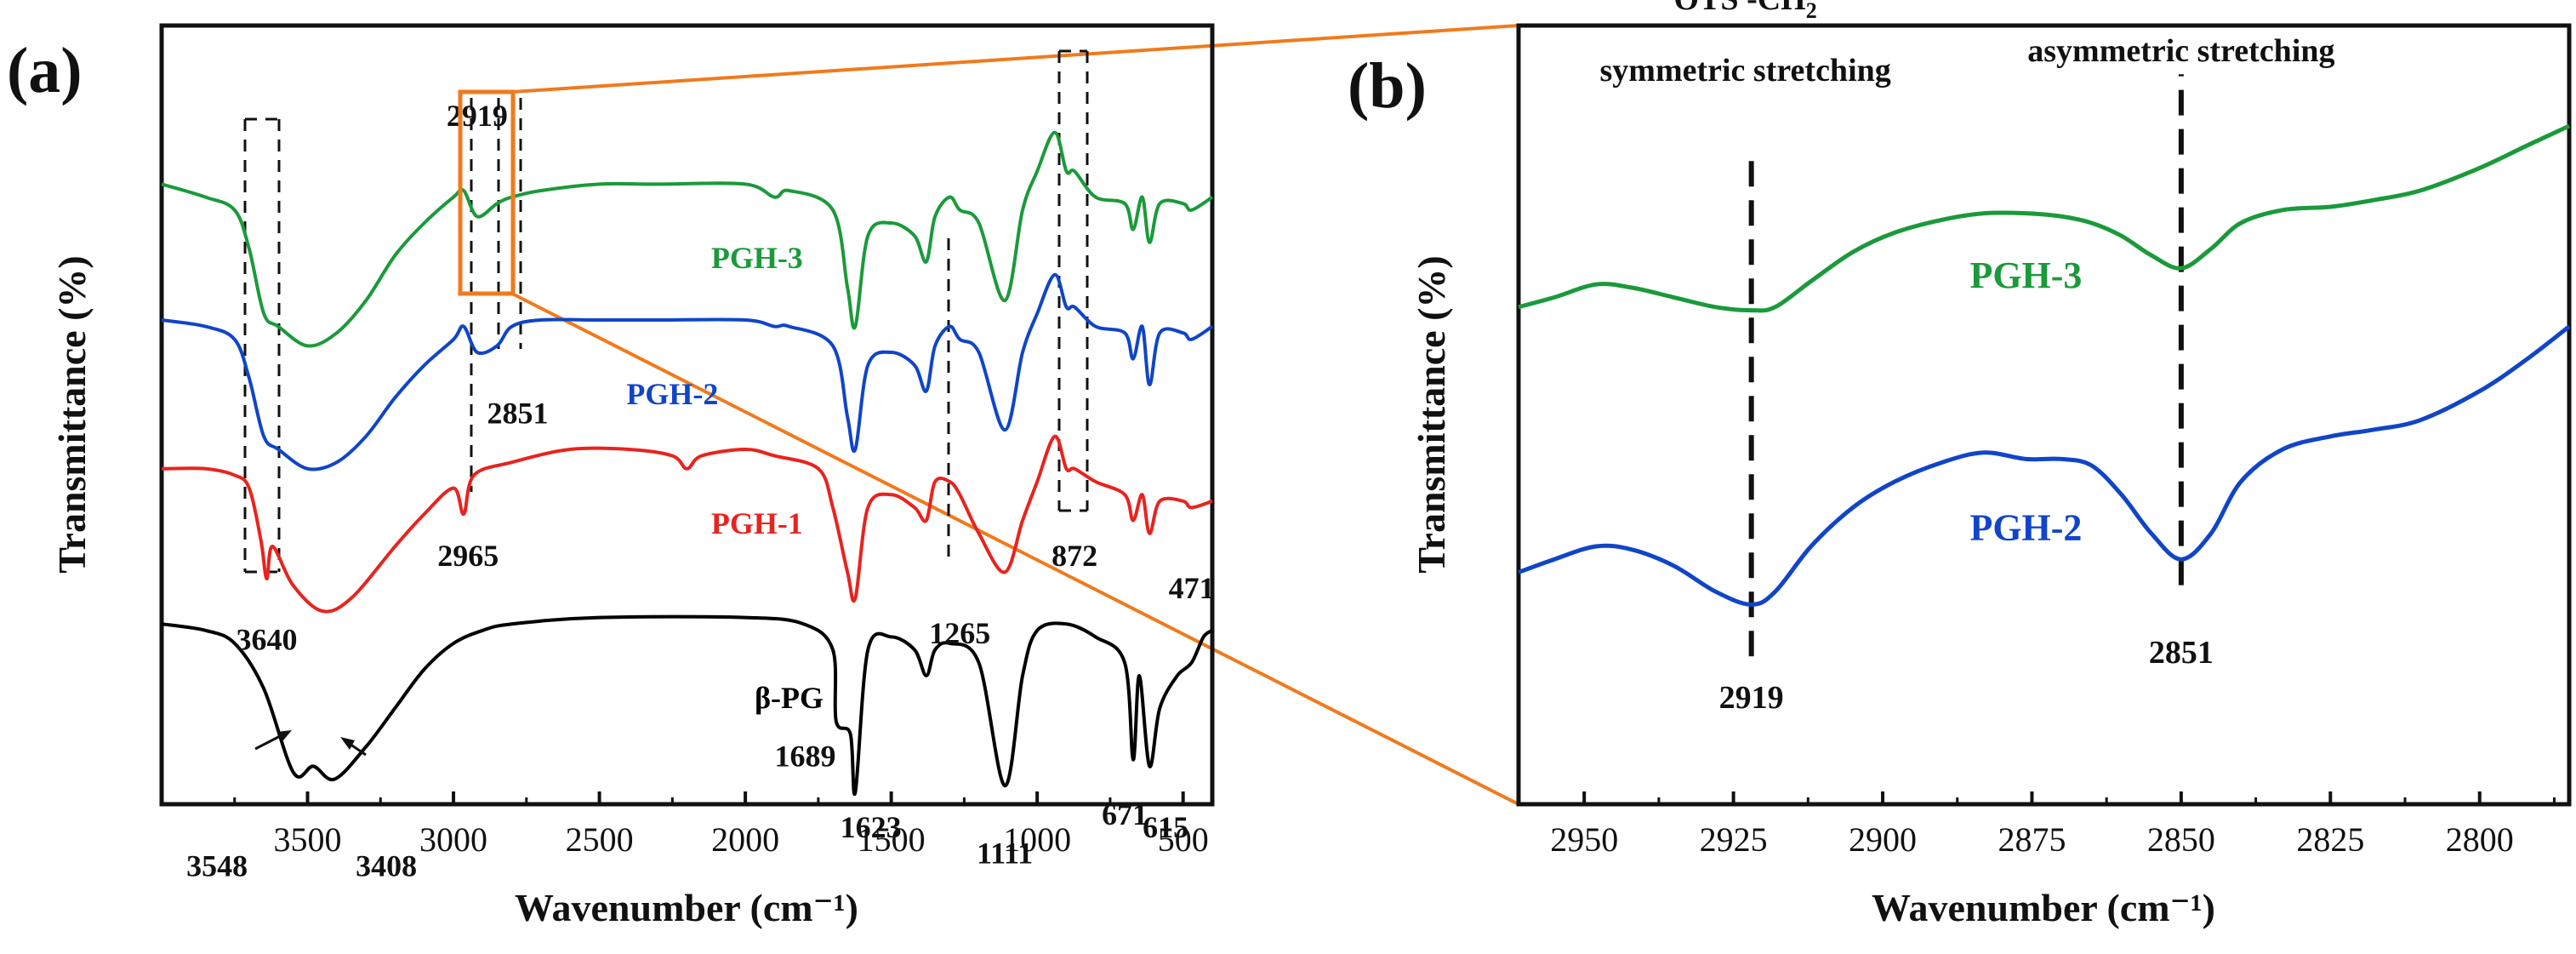  I want to click on x-tick-label-3000: 3000, so click(453, 839).